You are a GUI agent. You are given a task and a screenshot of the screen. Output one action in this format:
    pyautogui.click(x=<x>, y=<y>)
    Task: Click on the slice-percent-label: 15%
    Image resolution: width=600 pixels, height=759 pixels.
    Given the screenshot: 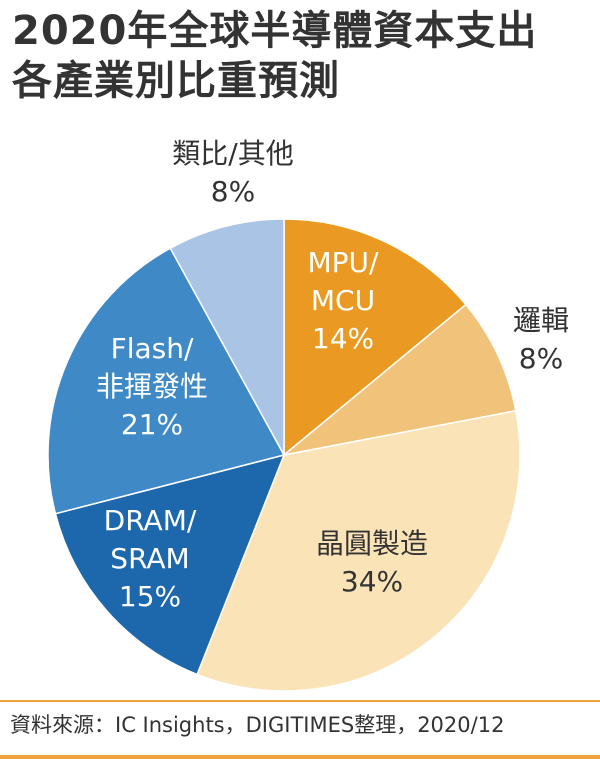 What is the action you would take?
    pyautogui.click(x=150, y=596)
    